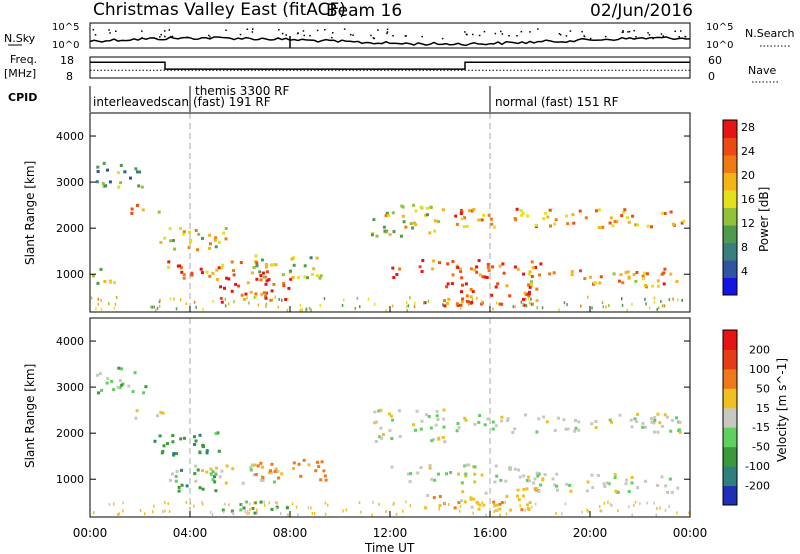 This screenshot has height=554, width=800. What do you see at coordinates (748, 199) in the screenshot?
I see `colorbar-tick-label: 16` at bounding box center [748, 199].